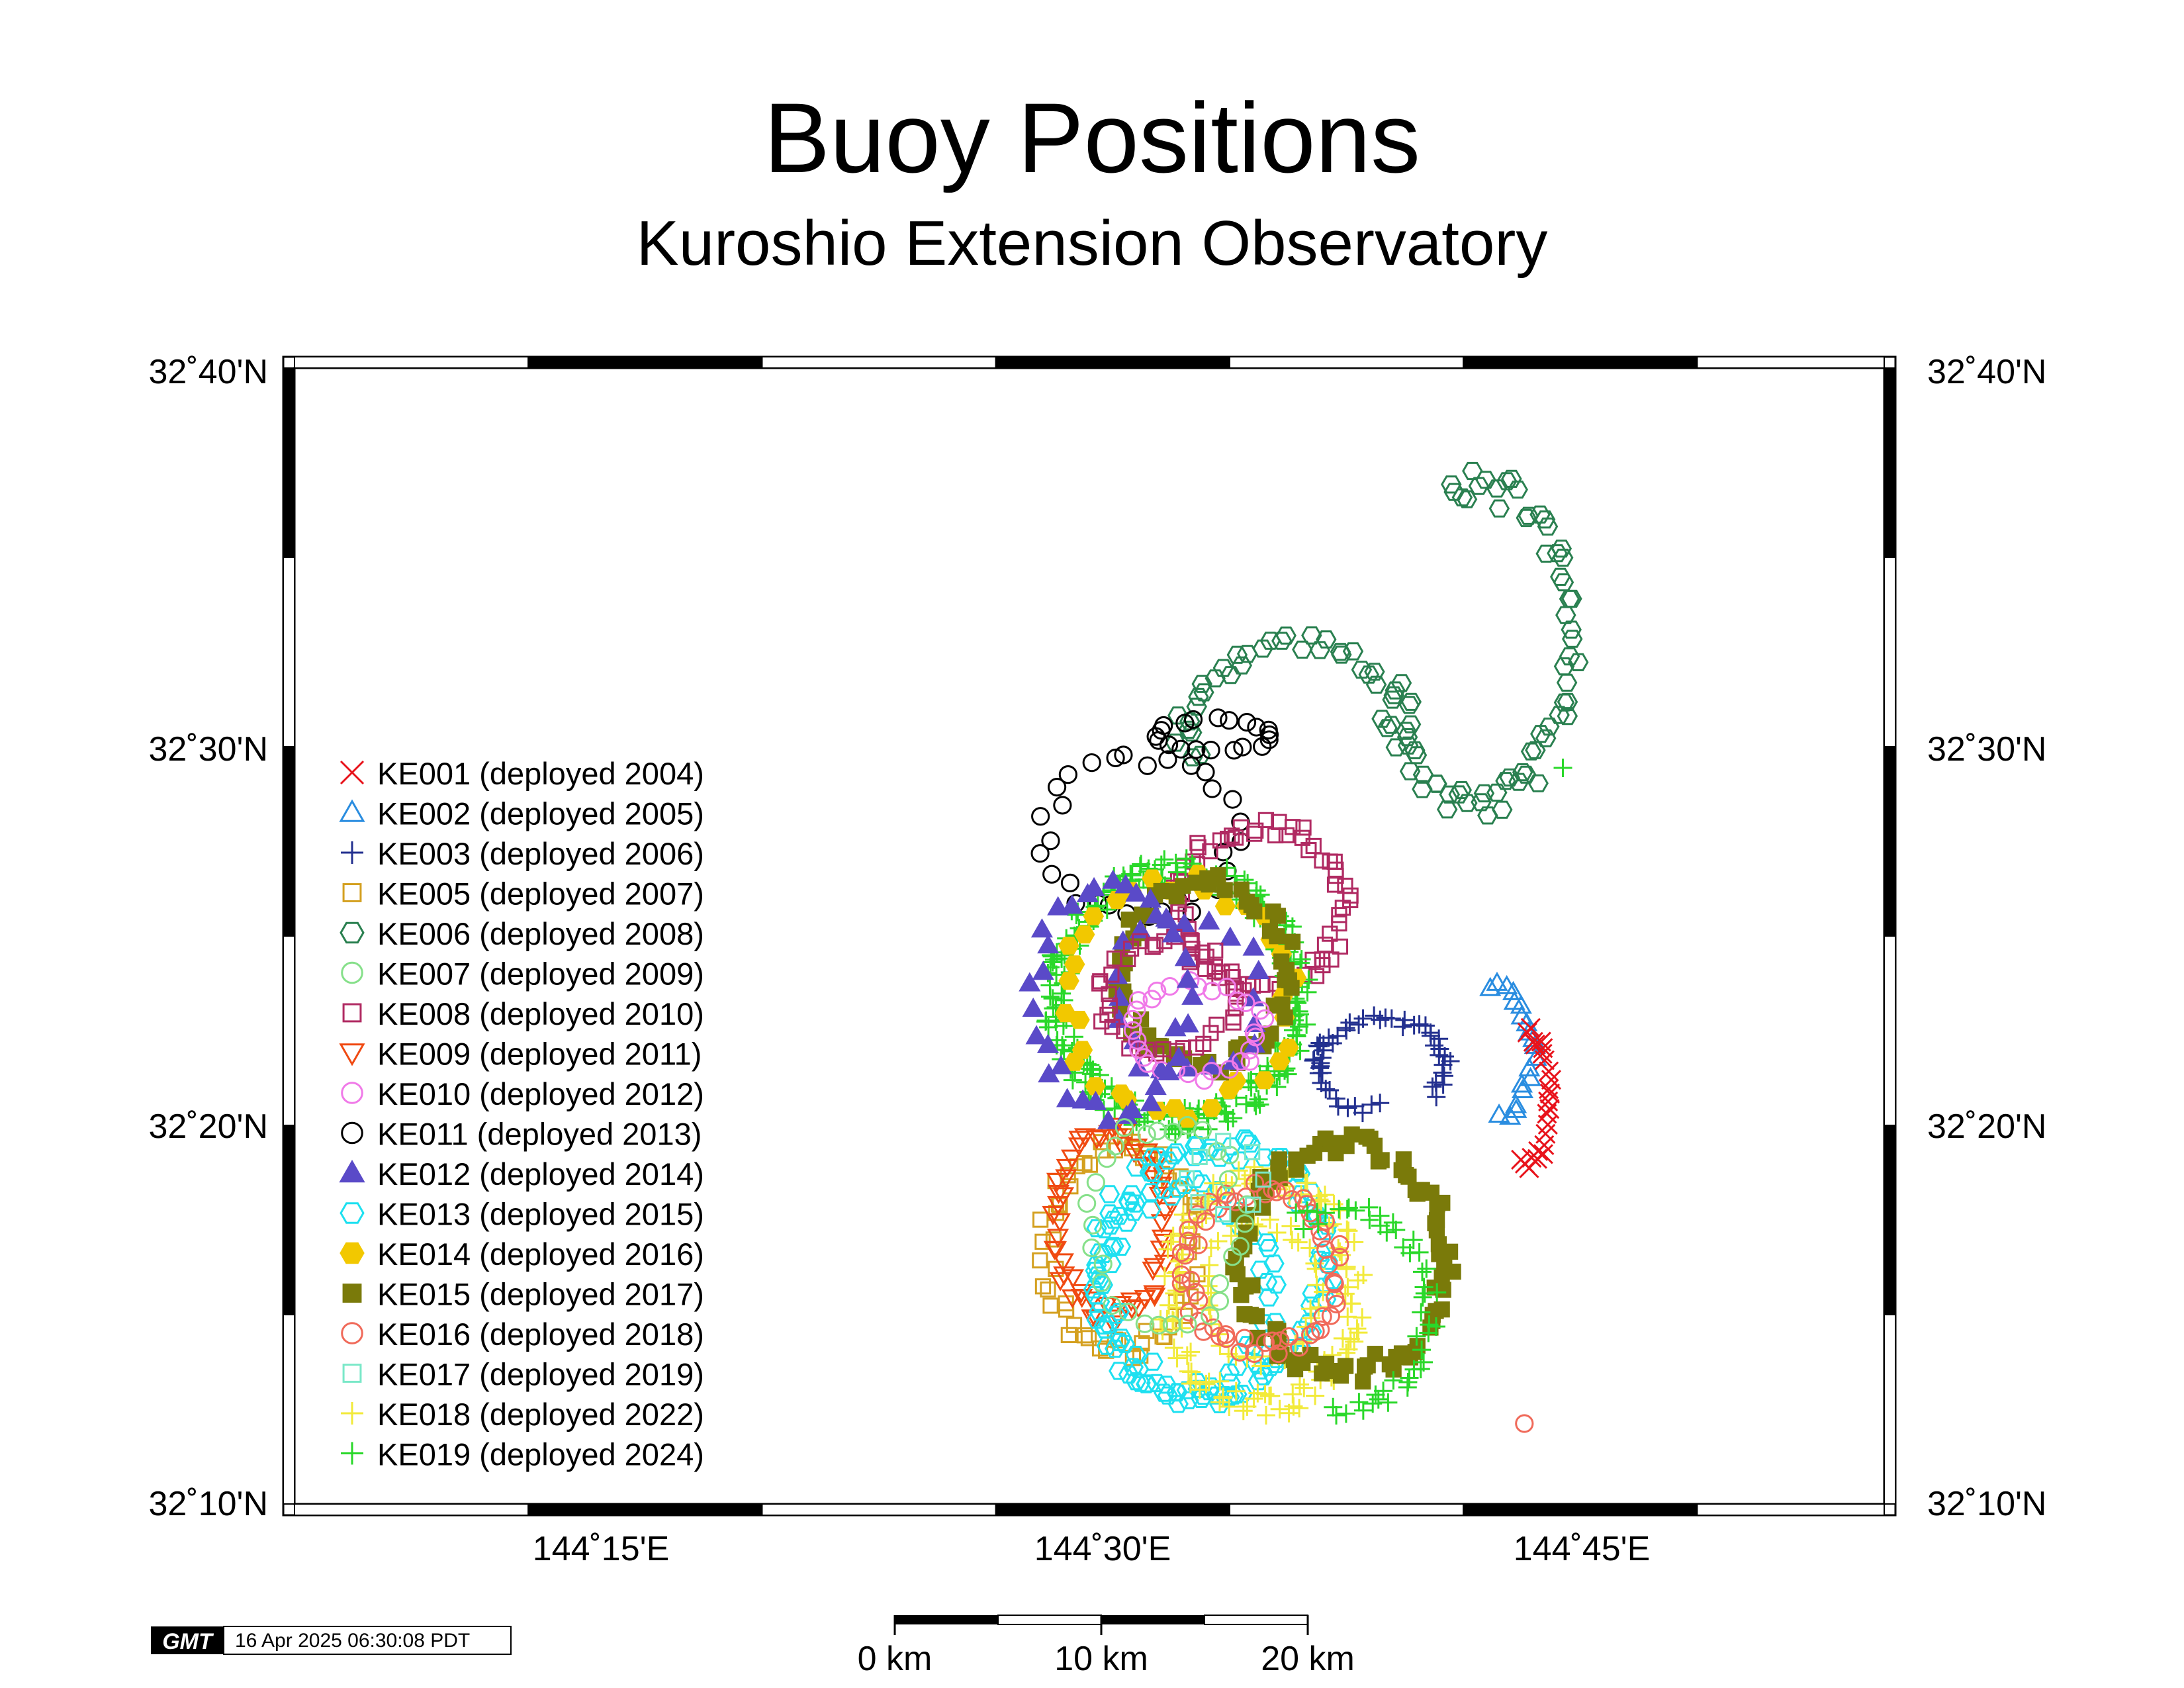 The image size is (2184, 1688). I want to click on scale-label-0: 0 km, so click(896, 1659).